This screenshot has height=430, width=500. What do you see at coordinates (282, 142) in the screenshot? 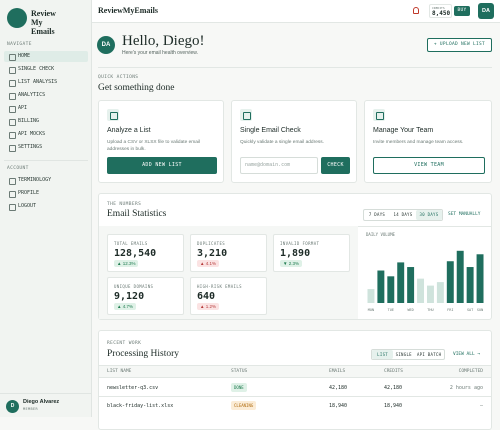
I see `card-text: Quickly validate a single email address.` at bounding box center [282, 142].